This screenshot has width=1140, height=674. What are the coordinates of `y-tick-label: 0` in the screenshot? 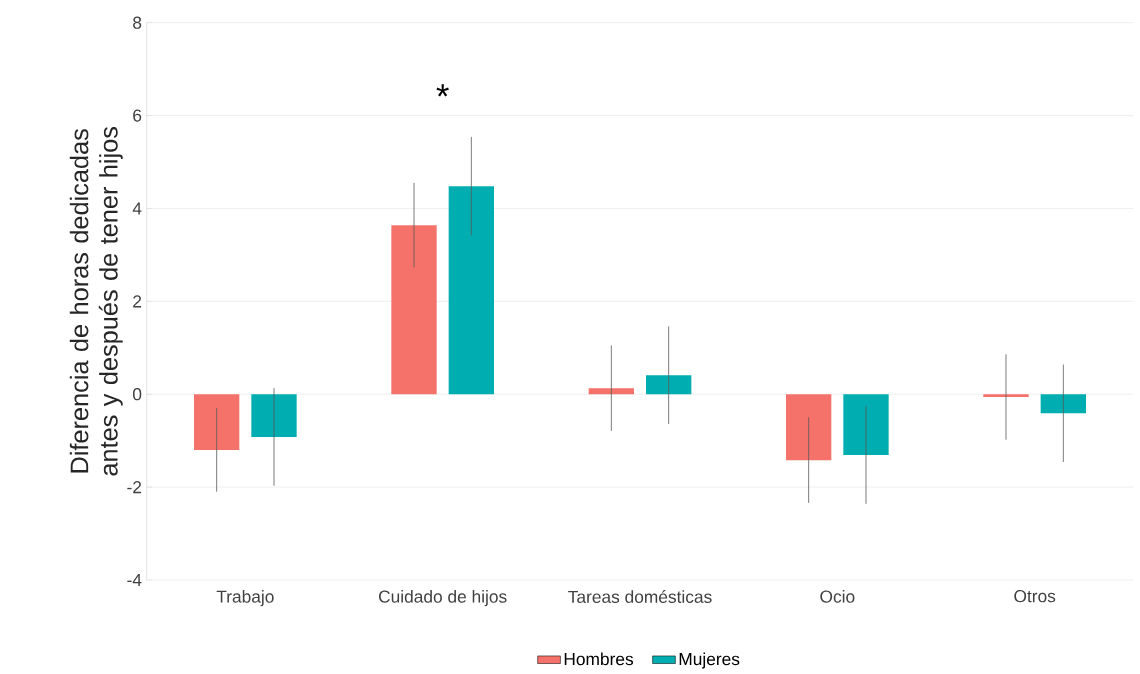 It's located at (137, 394).